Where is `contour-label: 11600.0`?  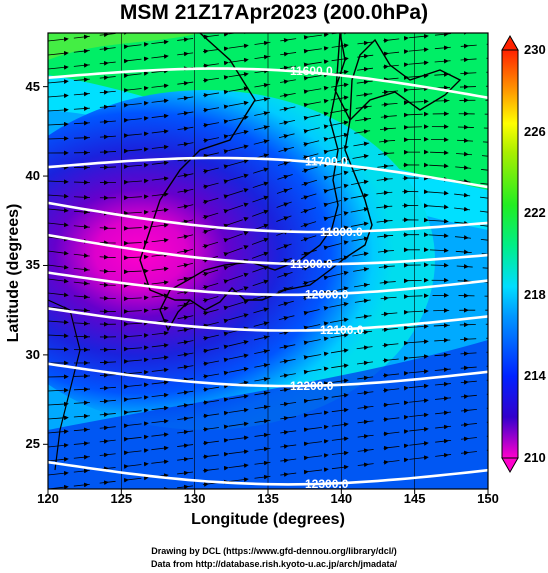 contour-label: 11600.0 is located at coordinates (311, 71).